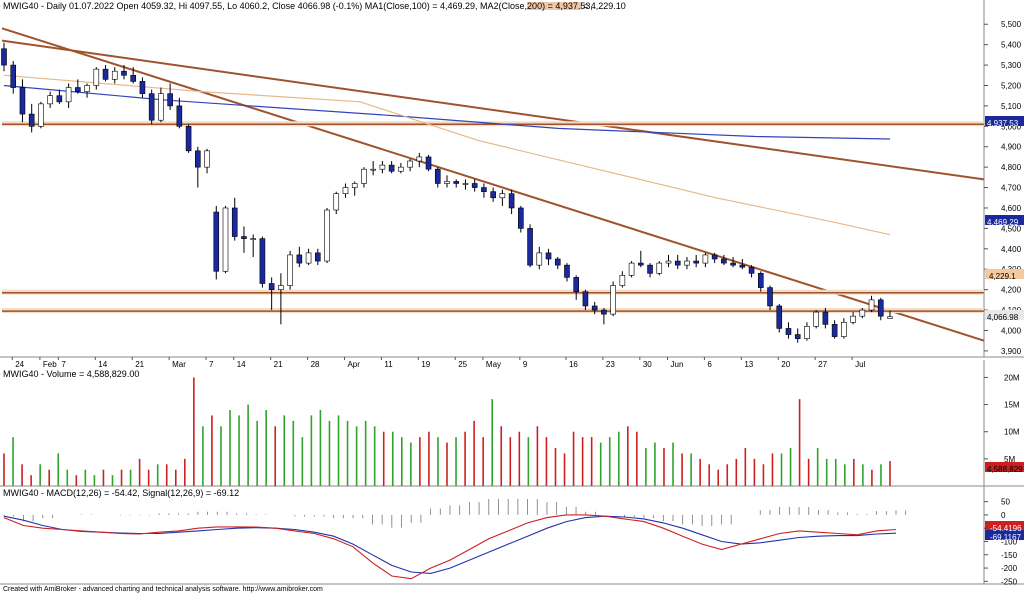 The height and width of the screenshot is (595, 1024). What do you see at coordinates (1003, 515) in the screenshot?
I see `macd-tick-label: 0` at bounding box center [1003, 515].